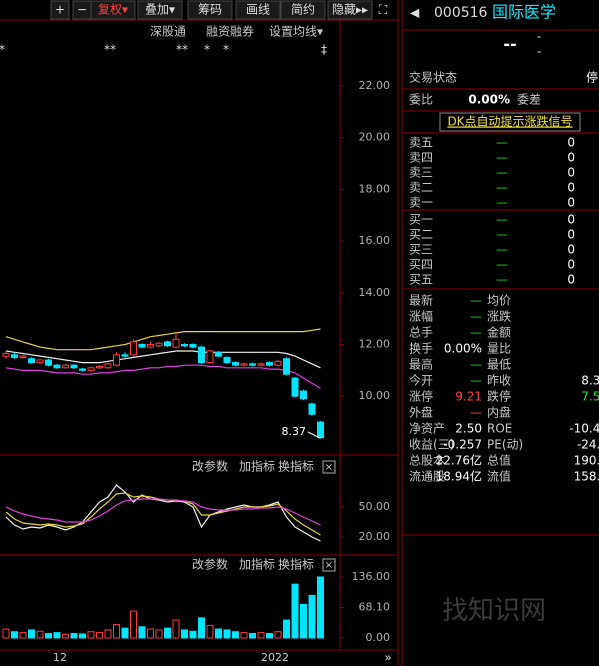 Image resolution: width=599 pixels, height=666 pixels. What do you see at coordinates (421, 412) in the screenshot?
I see `stat-label: 外盘` at bounding box center [421, 412].